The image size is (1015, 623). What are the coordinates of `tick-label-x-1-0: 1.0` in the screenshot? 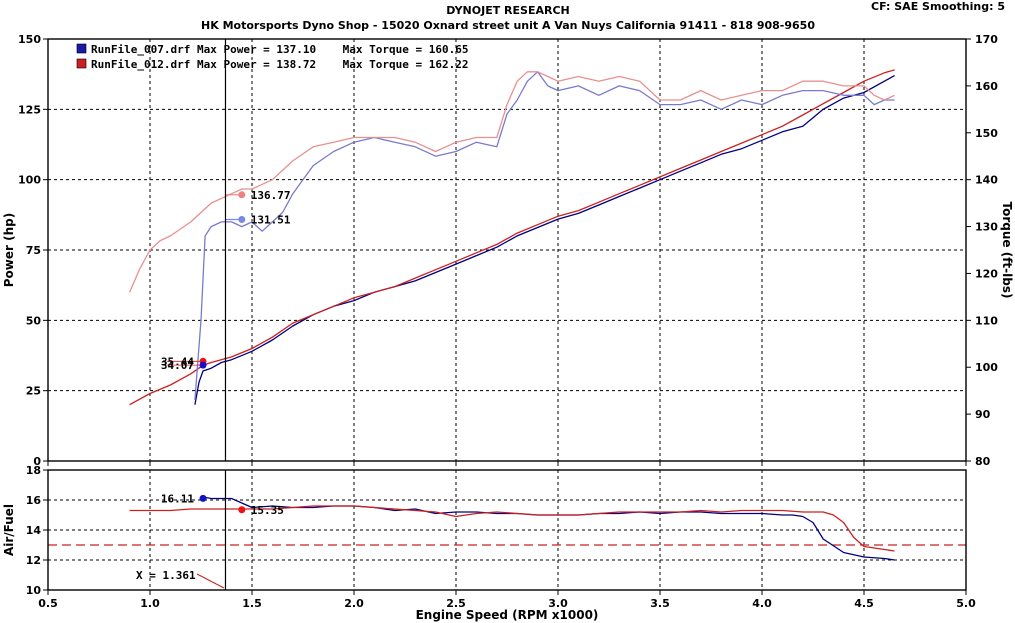 It's located at (150, 603).